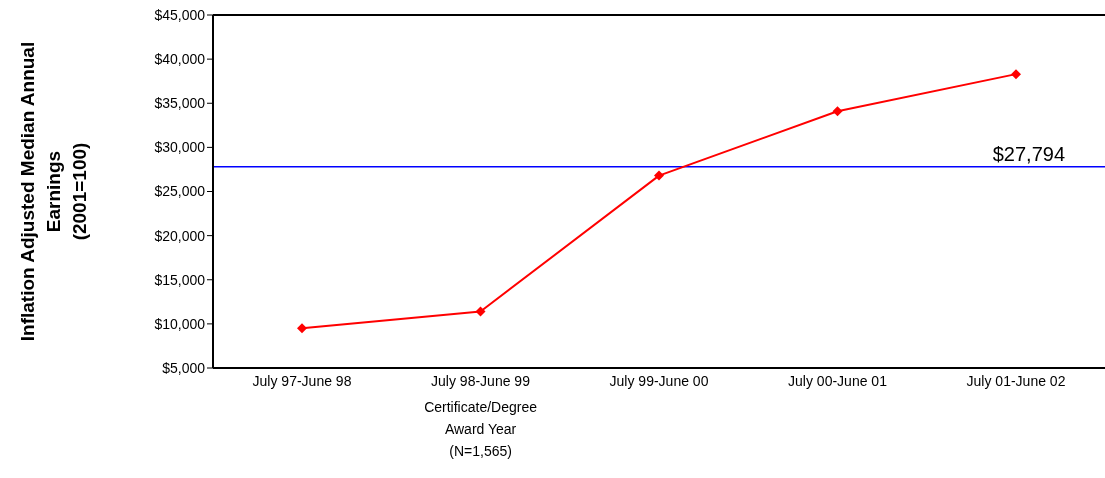  I want to click on x-axis-title: Certificate/Degree Award Year (N=1,565), so click(481, 429).